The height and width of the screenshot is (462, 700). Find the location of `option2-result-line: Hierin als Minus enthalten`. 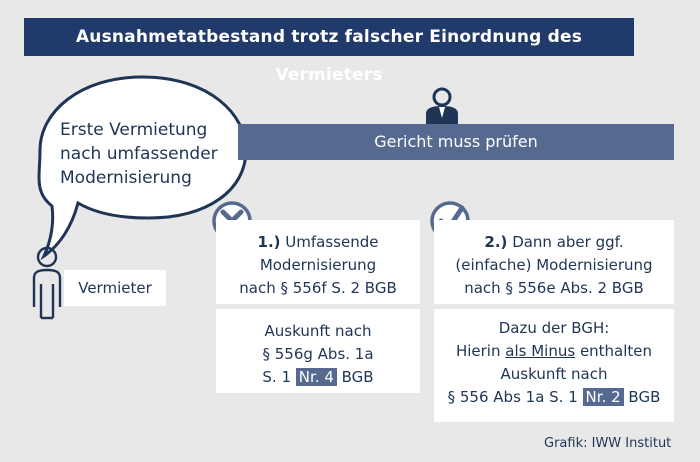

option2-result-line: Hierin als Minus enthalten is located at coordinates (554, 351).